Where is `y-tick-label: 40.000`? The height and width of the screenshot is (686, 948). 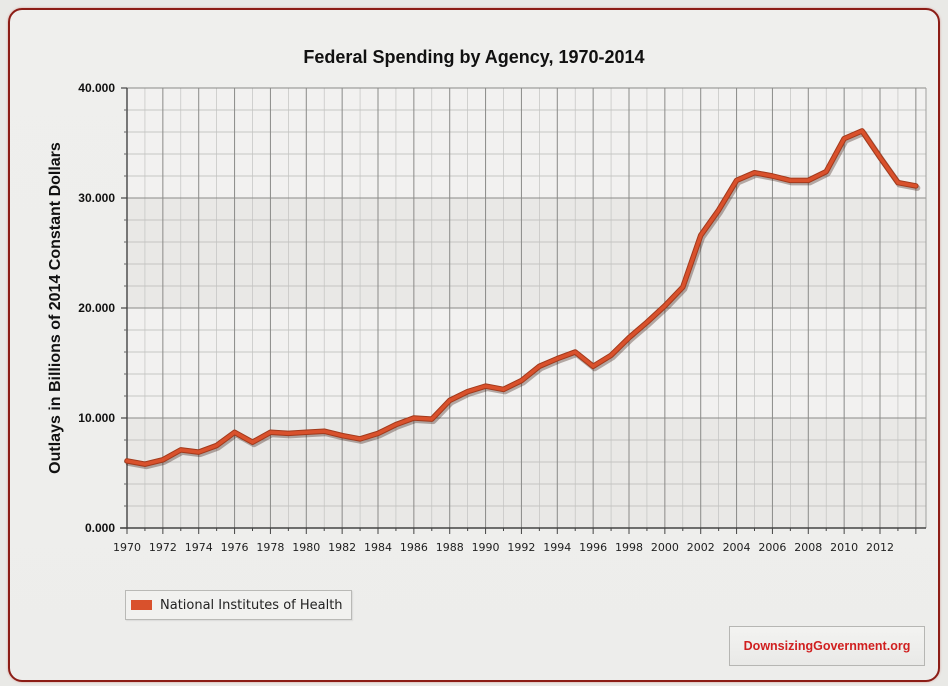 y-tick-label: 40.000 is located at coordinates (96, 88).